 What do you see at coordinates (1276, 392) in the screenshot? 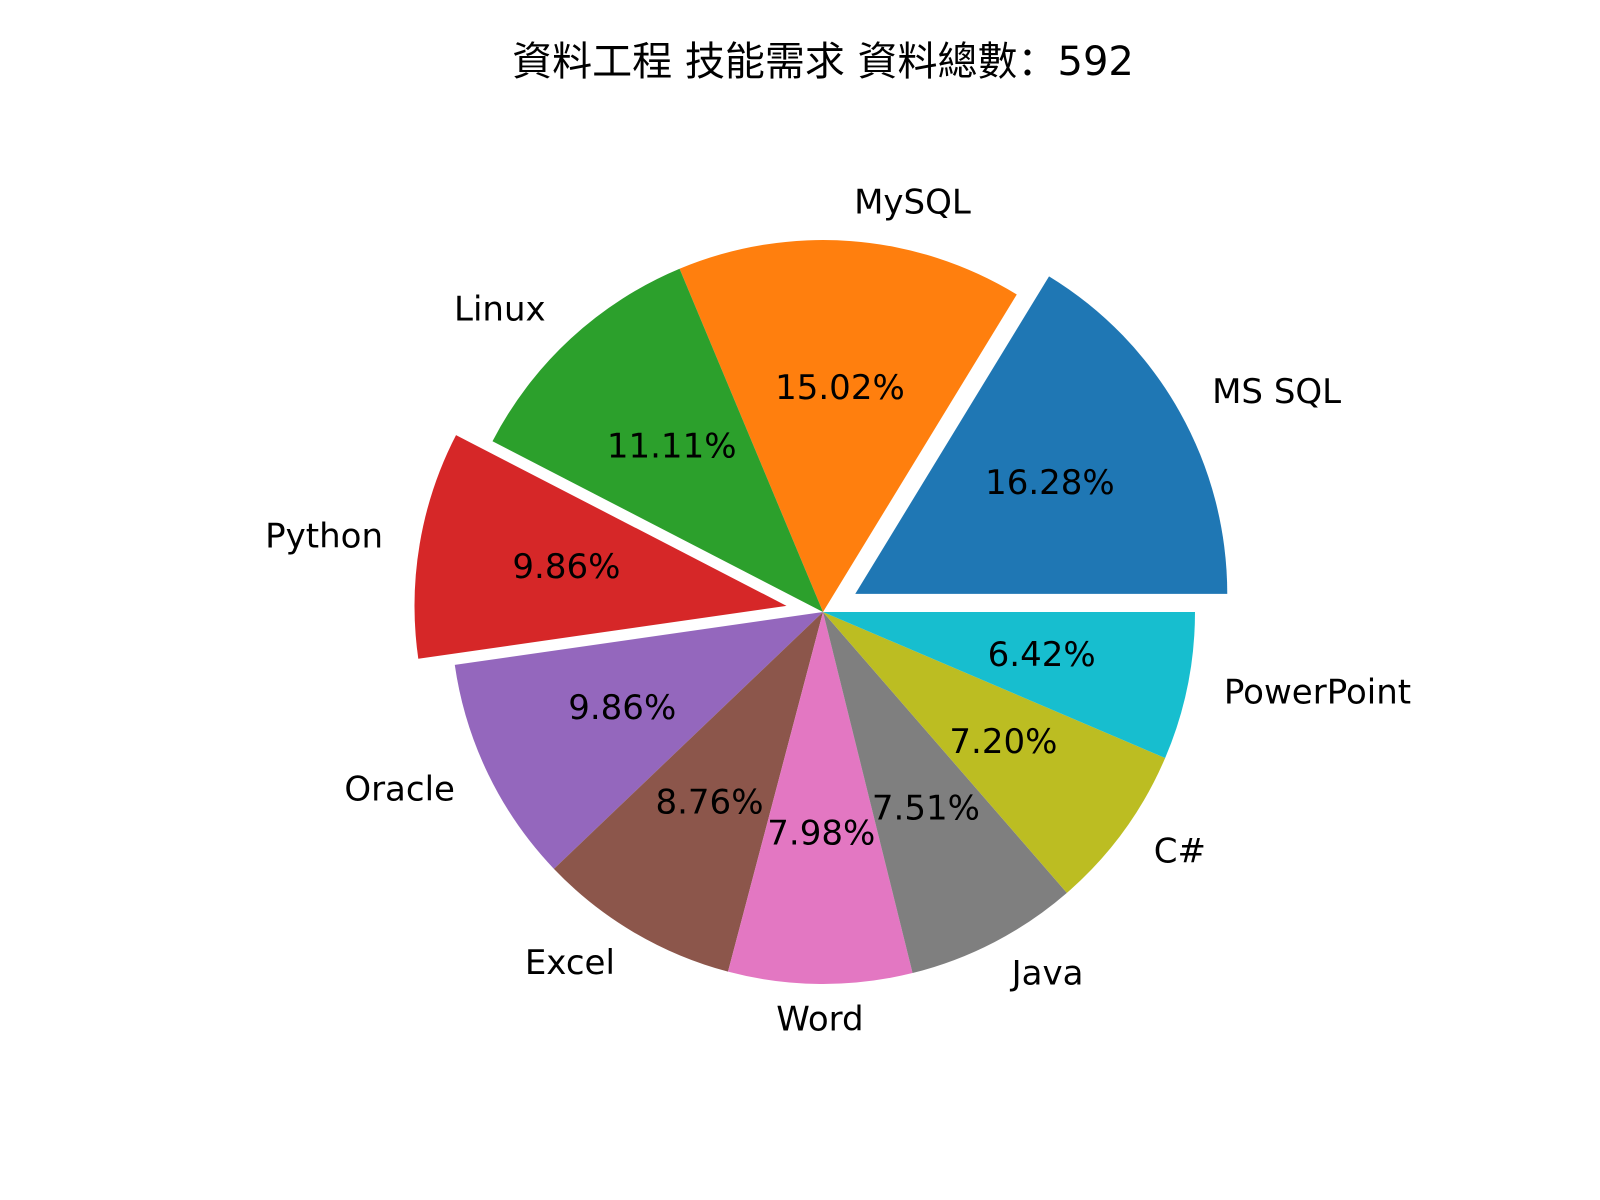
I see `slice-label: MS SQL` at bounding box center [1276, 392].